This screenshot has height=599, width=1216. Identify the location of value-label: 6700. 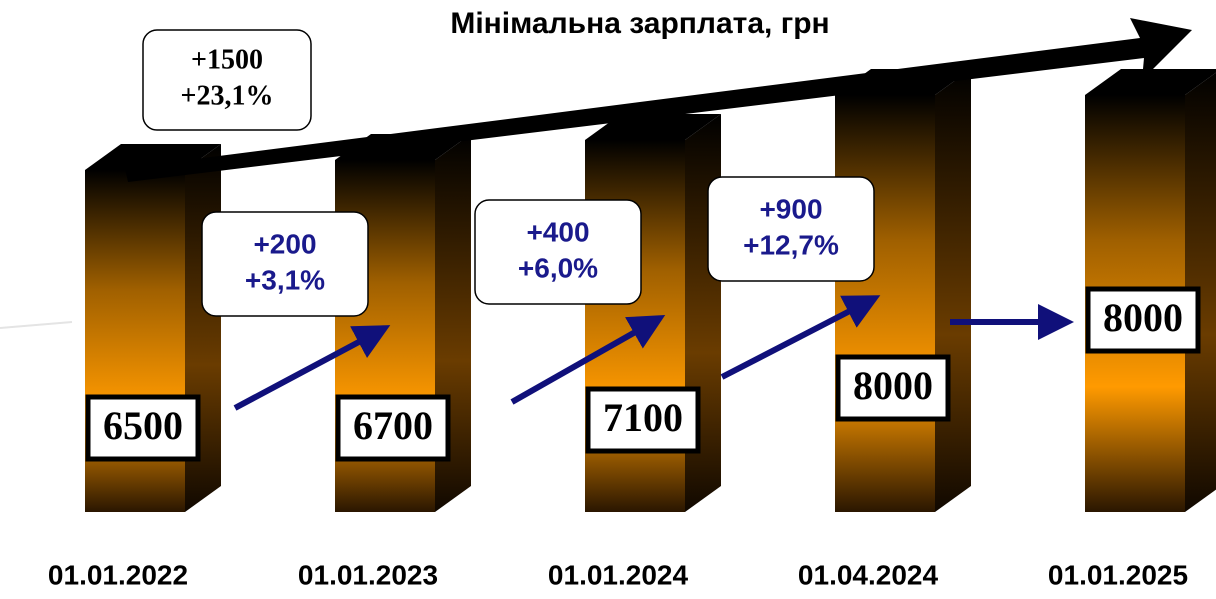
(393, 425).